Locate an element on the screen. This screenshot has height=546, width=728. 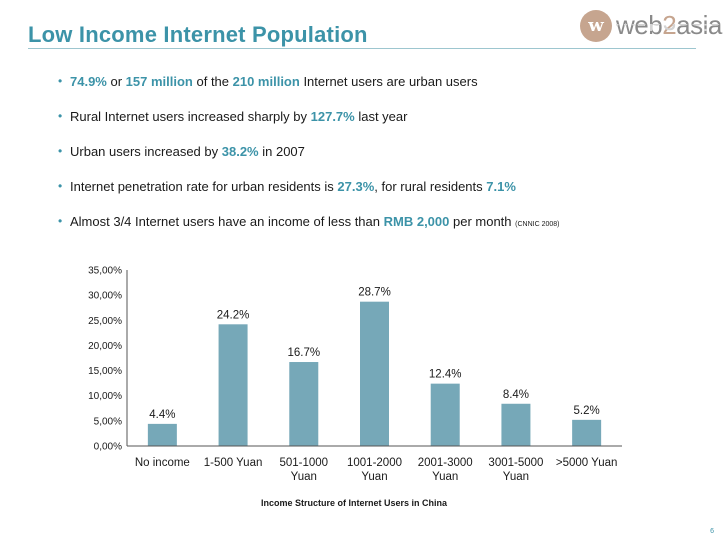
data-label: 5.2% is located at coordinates (587, 411).